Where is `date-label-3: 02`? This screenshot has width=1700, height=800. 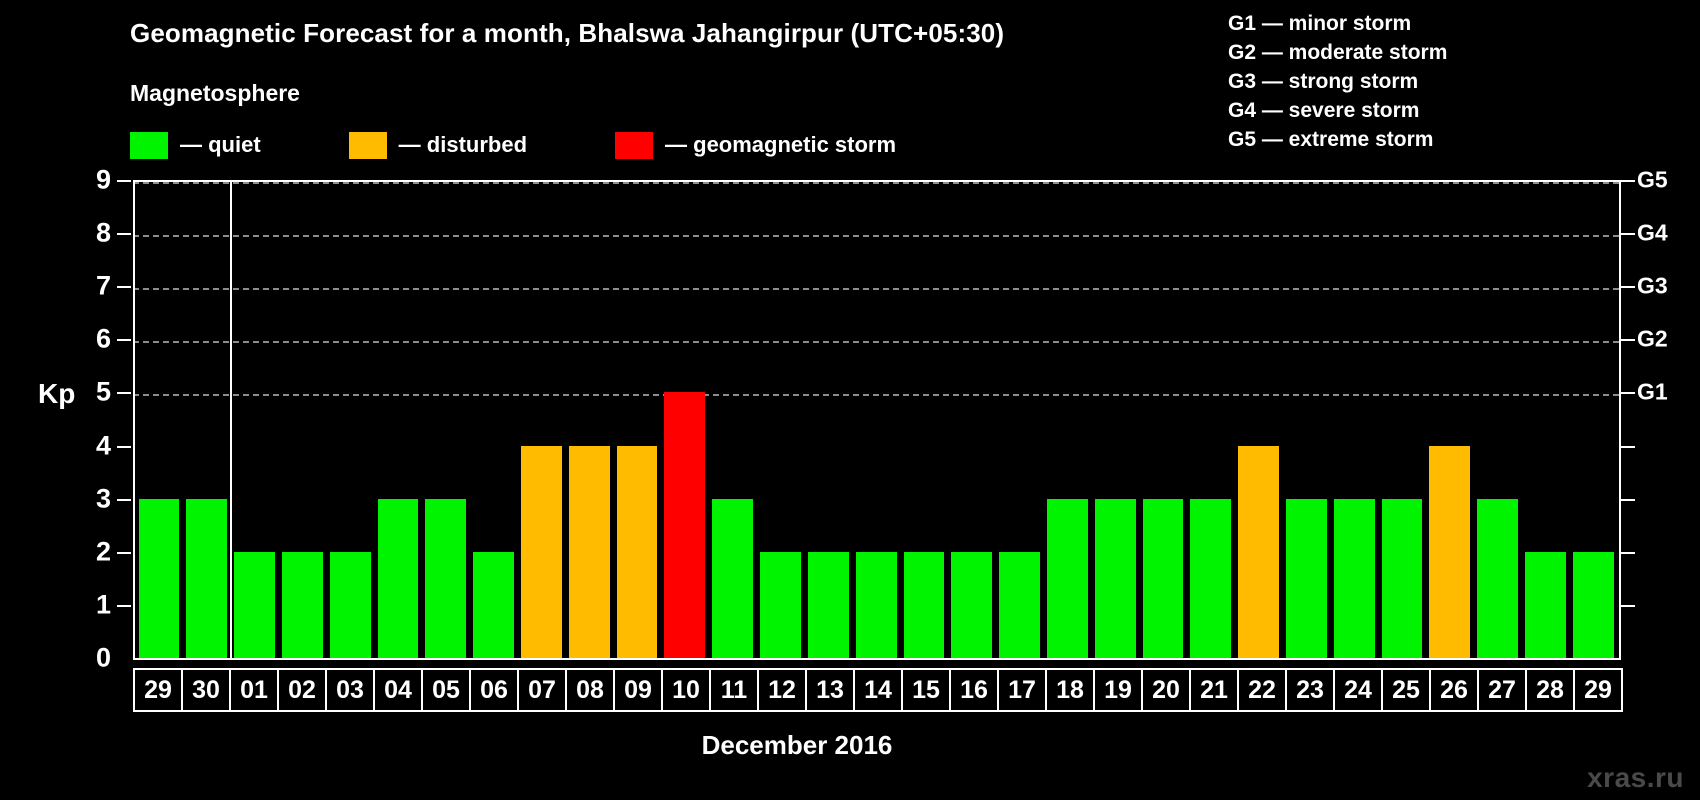
date-label-3: 02 is located at coordinates (302, 690).